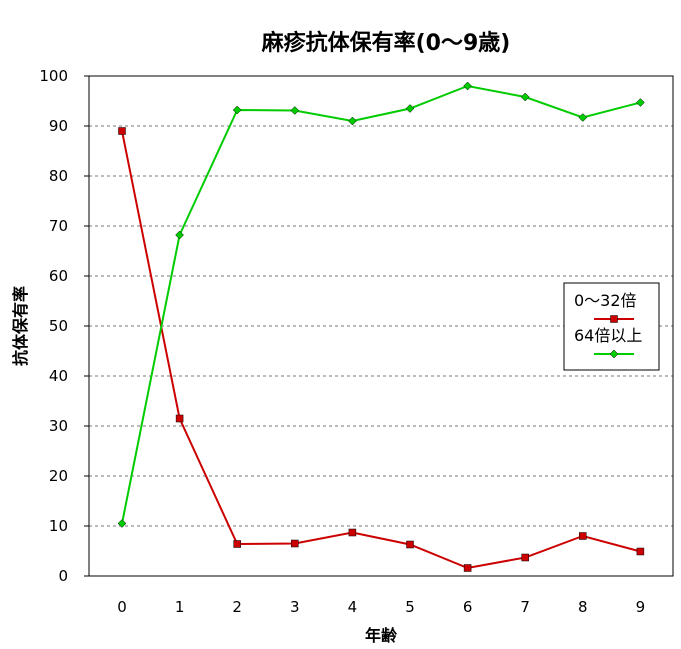 The height and width of the screenshot is (649, 681). Describe the element at coordinates (180, 607) in the screenshot. I see `x-tick-label: 1` at that location.